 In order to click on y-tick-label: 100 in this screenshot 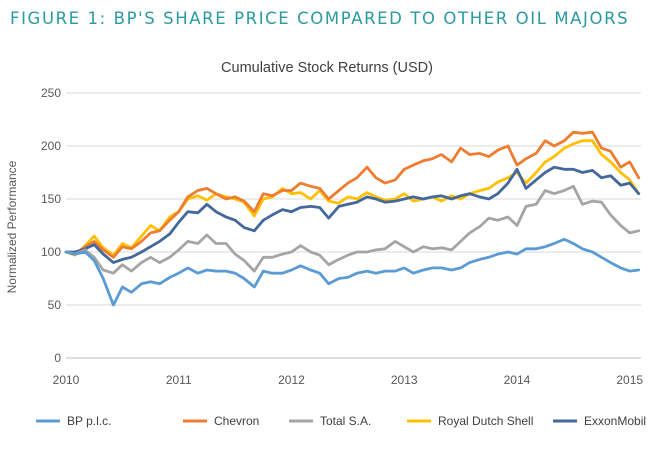, I will do `click(51, 252)`.